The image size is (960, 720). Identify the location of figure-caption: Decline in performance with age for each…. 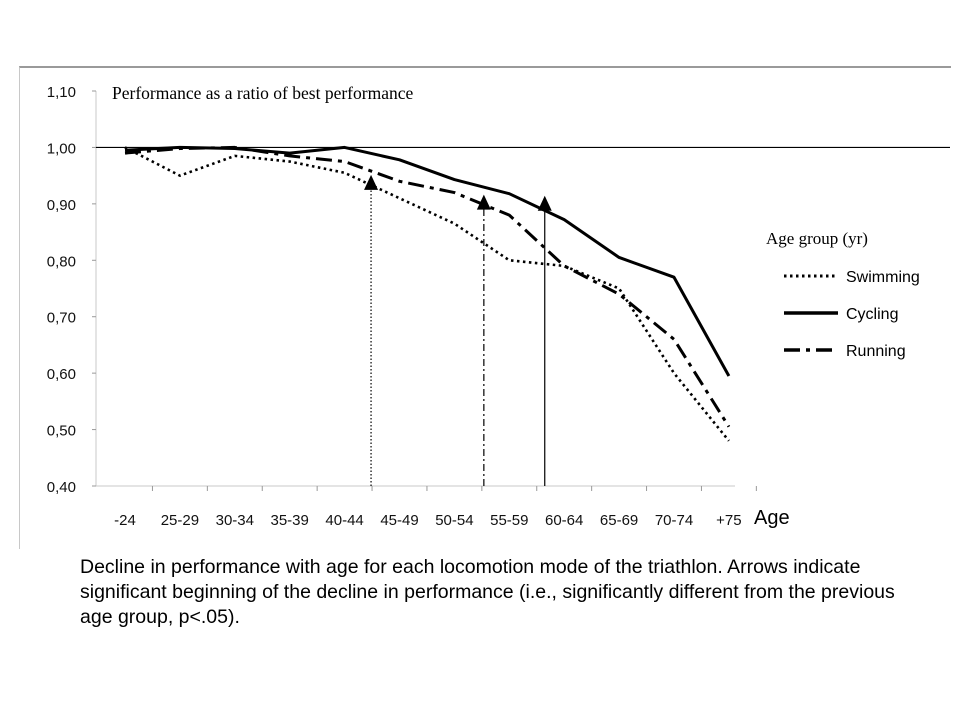
(487, 592).